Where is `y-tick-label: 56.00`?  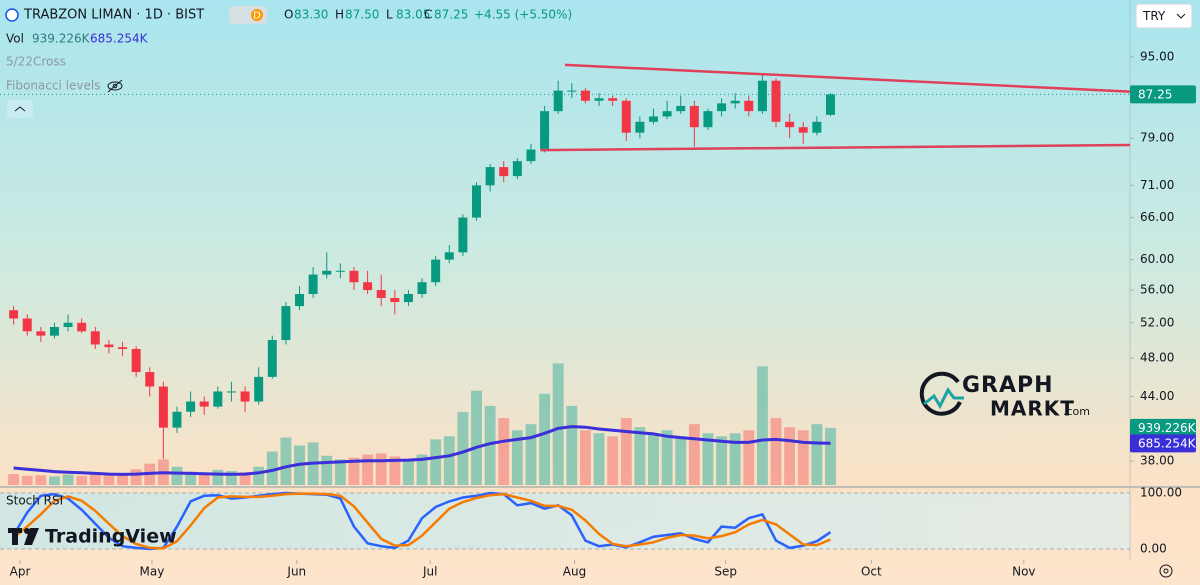 y-tick-label: 56.00 is located at coordinates (1157, 290).